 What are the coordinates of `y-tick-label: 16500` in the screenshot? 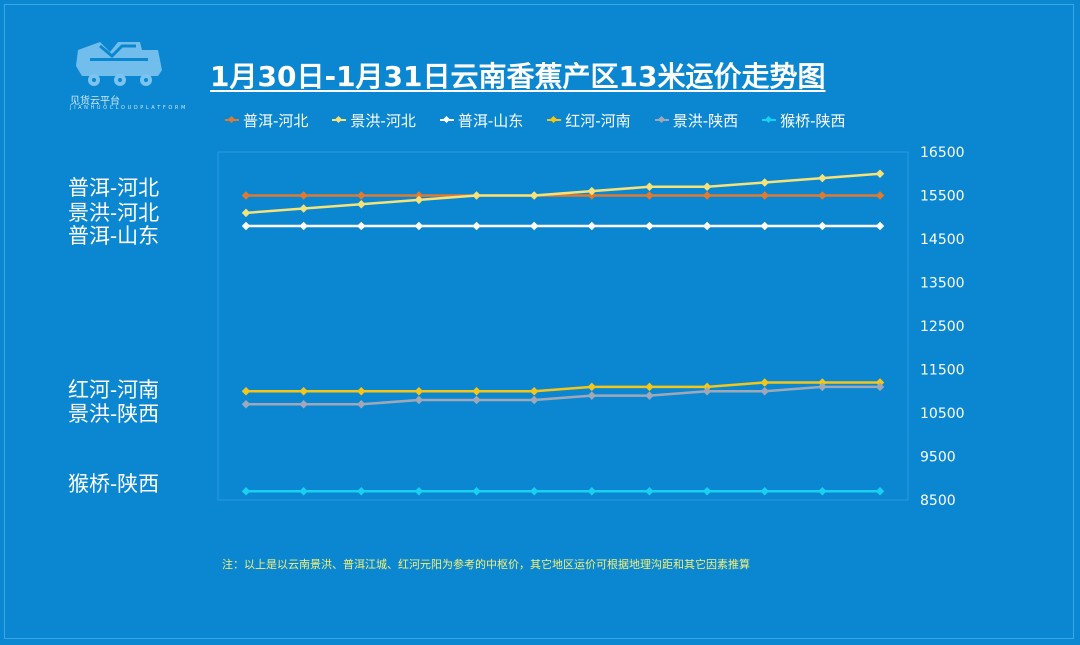 It's located at (942, 153).